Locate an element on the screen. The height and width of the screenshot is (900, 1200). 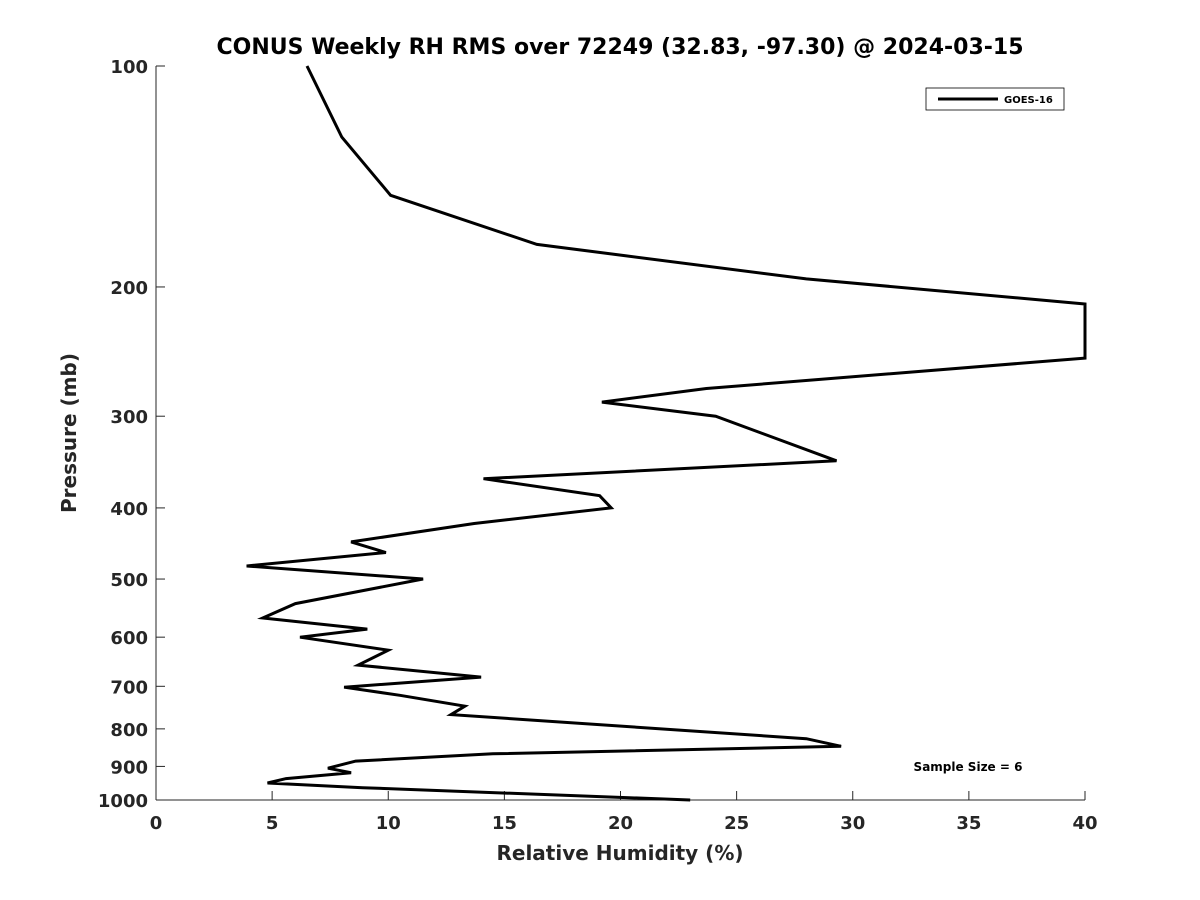
x-tick-label: 0 is located at coordinates (156, 823).